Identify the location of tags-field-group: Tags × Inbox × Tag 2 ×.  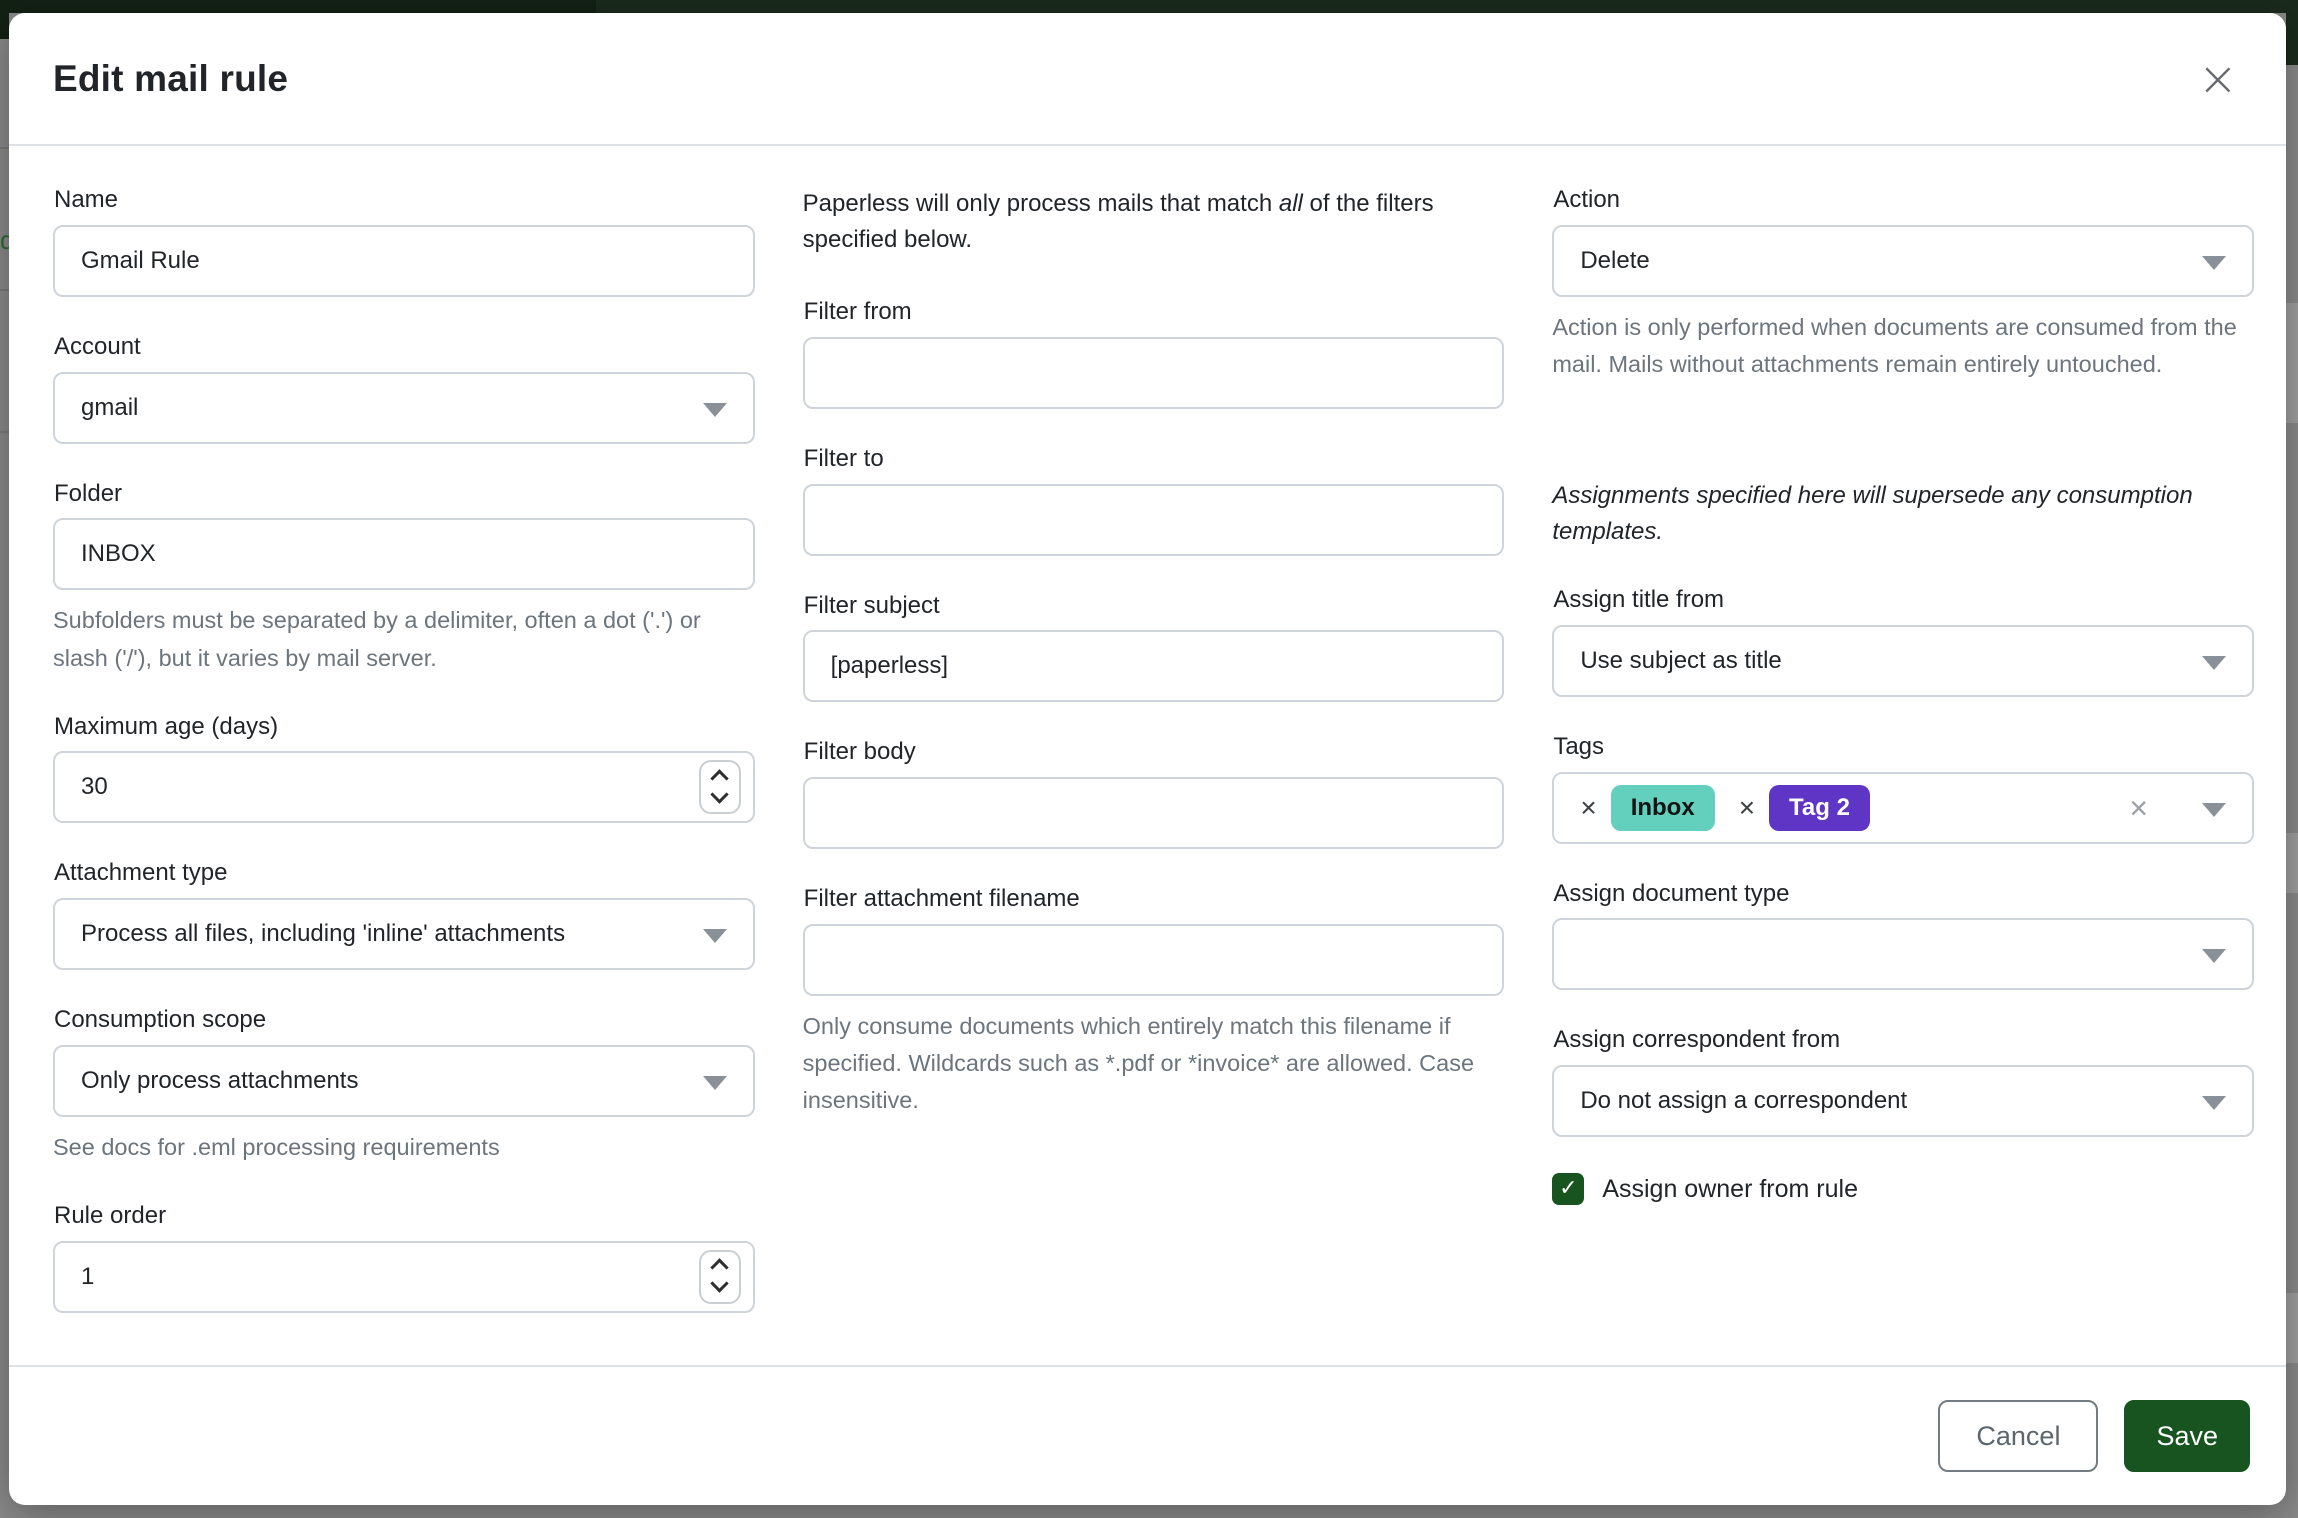
(1903, 788).